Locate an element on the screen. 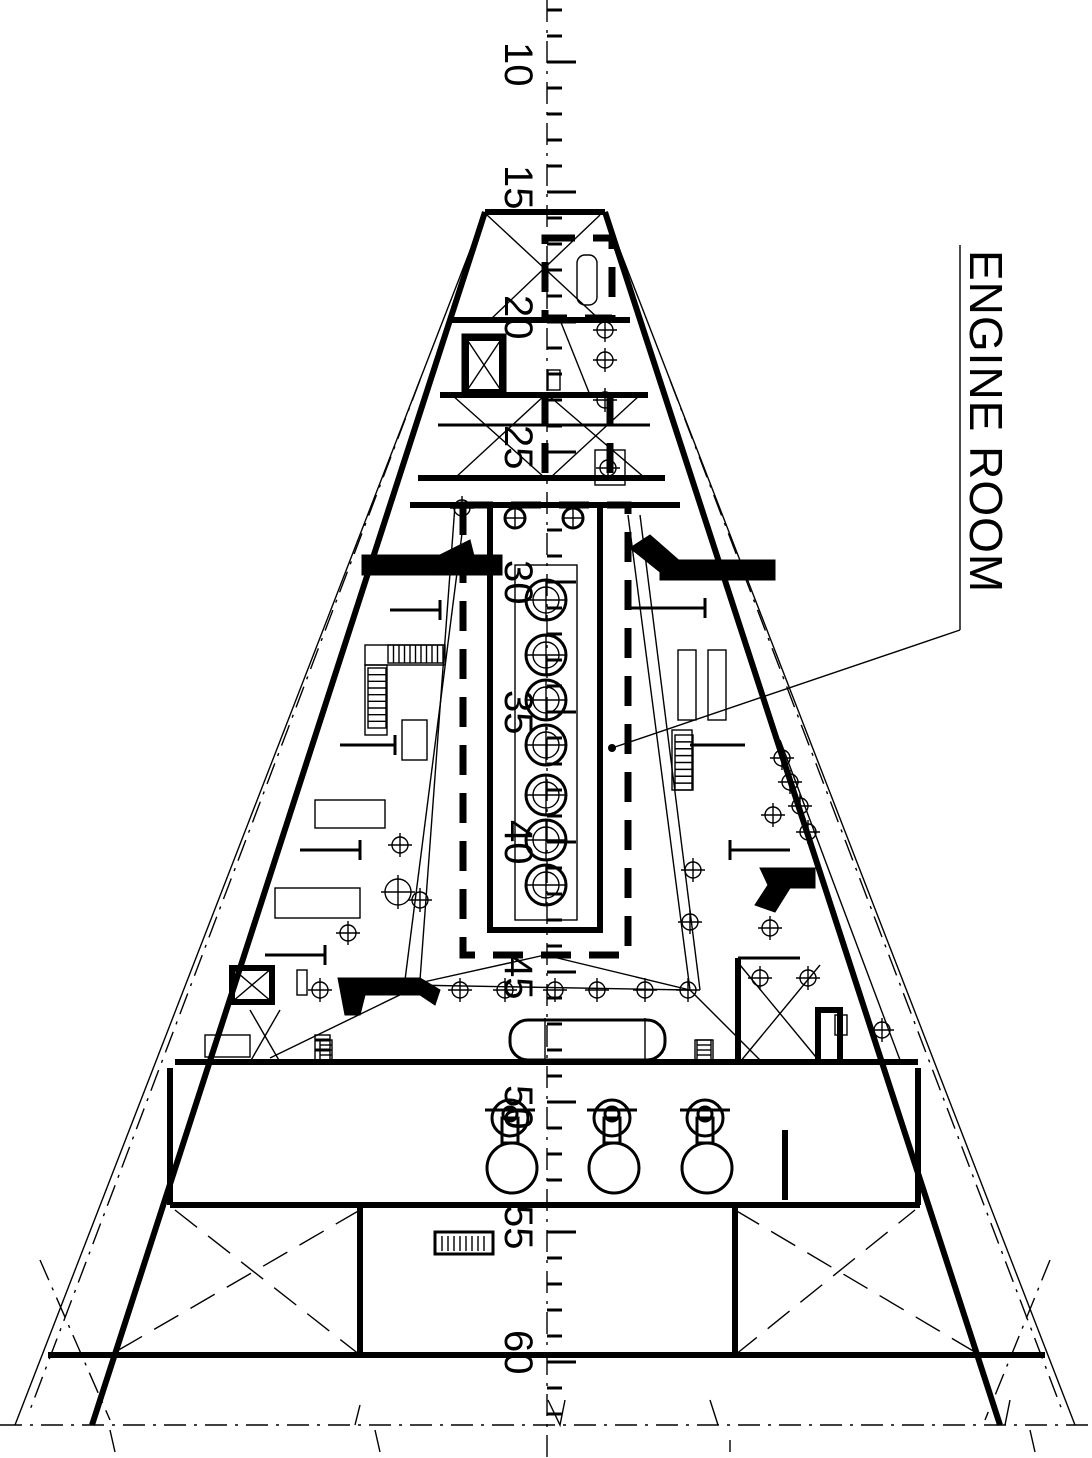  frame-label-15: 15 is located at coordinates (518, 187).